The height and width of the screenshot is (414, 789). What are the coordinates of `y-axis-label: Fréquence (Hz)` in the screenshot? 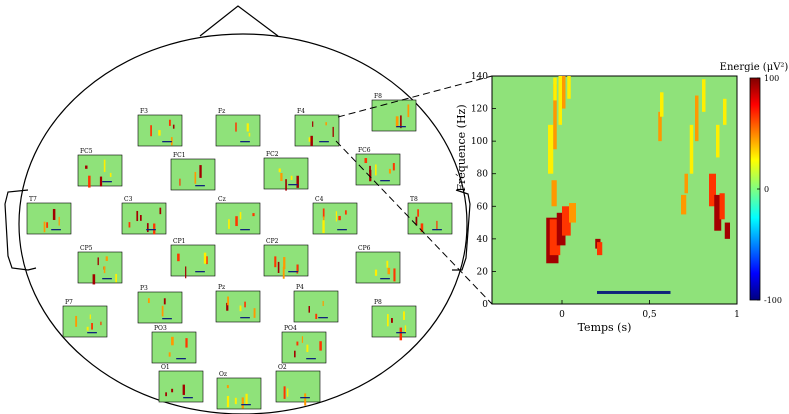 It's located at (461, 147).